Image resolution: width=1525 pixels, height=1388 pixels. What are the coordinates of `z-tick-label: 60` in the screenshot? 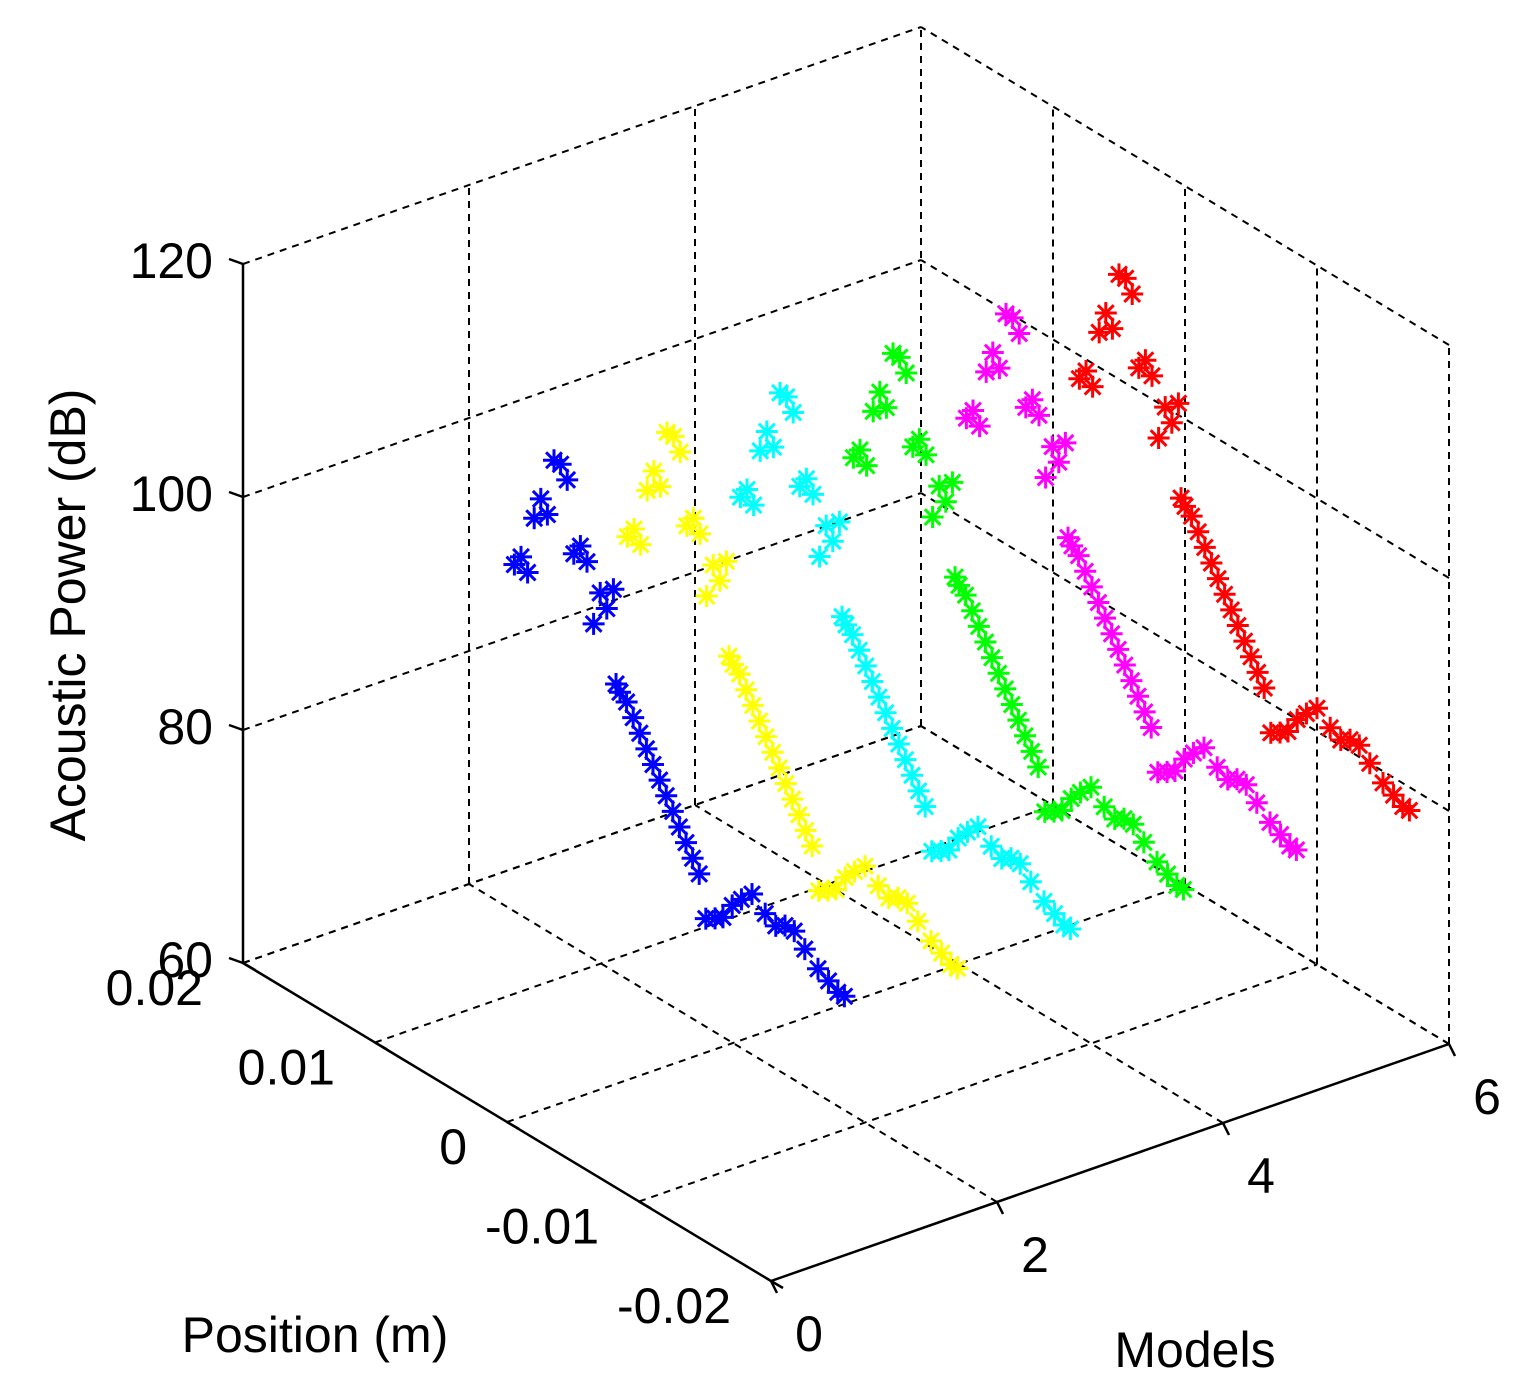 It's located at (185, 960).